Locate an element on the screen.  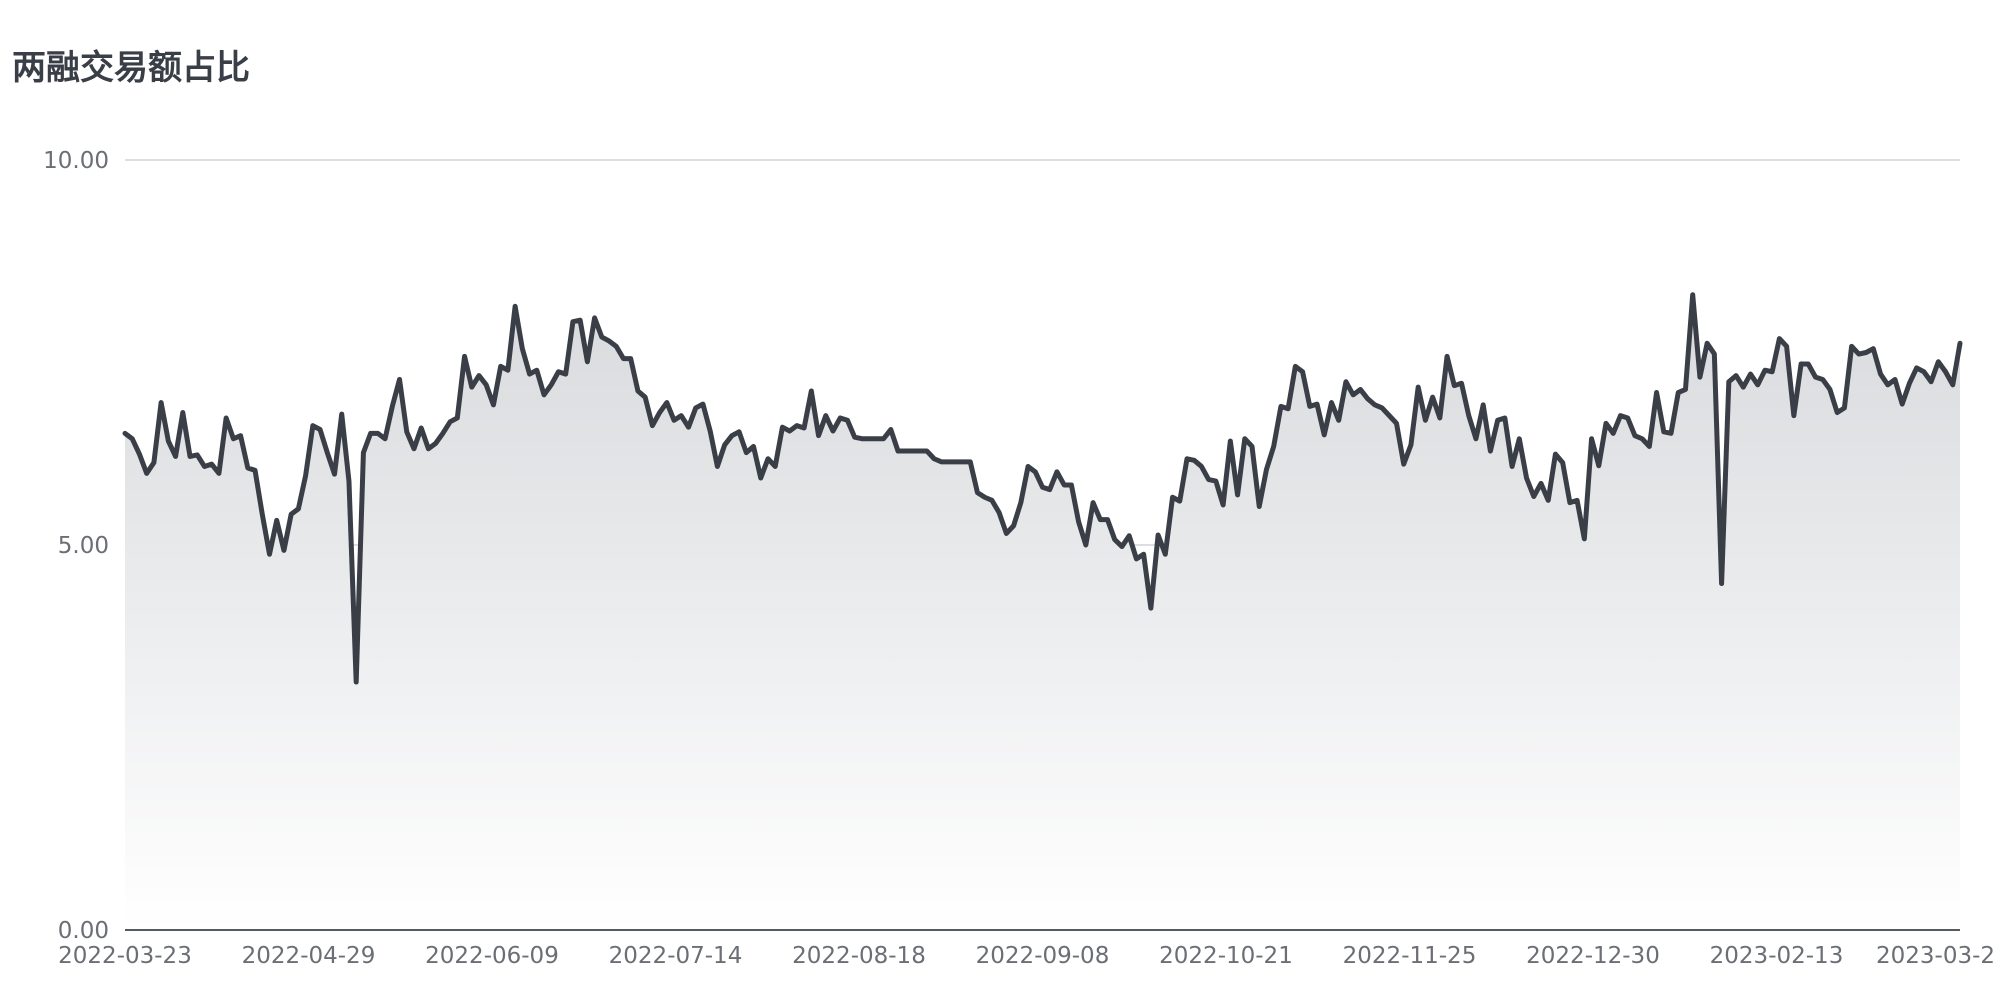
x-tick-label: 2022-03-23 is located at coordinates (125, 956).